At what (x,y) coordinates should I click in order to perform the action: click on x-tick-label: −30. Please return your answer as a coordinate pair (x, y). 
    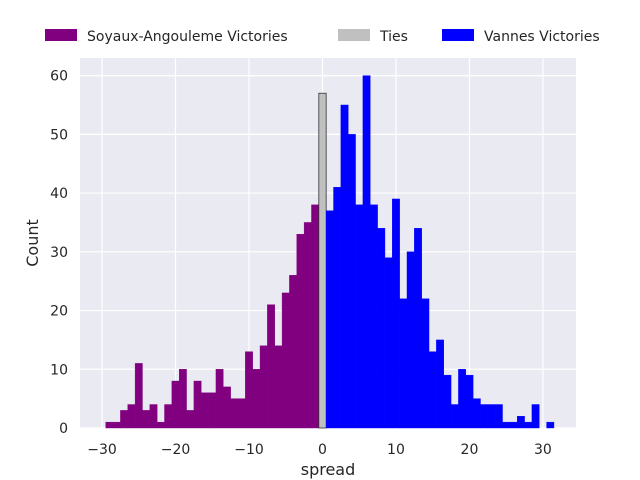
    Looking at the image, I should click on (102, 450).